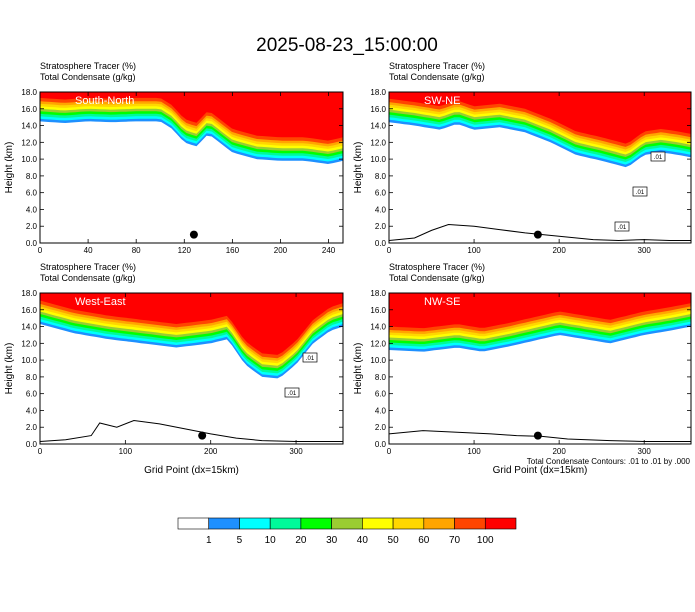 This screenshot has width=695, height=612. Describe the element at coordinates (474, 451) in the screenshot. I see `x-tick-label: 100` at that location.